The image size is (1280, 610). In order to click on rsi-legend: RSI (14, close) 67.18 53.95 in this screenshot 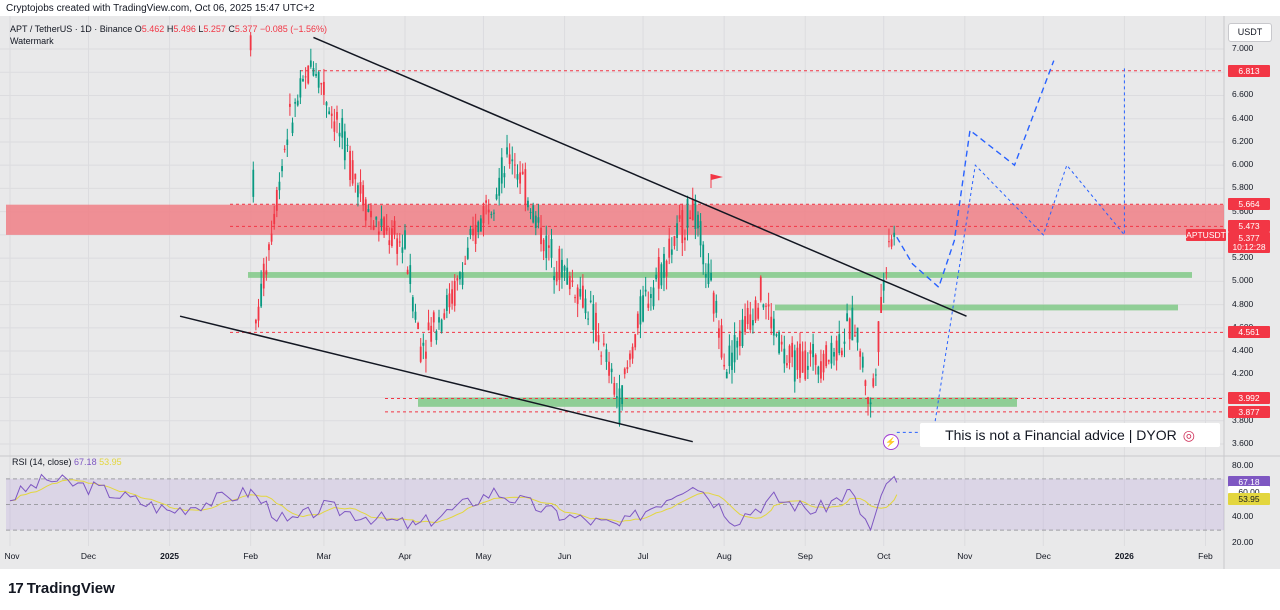, I will do `click(67, 462)`.